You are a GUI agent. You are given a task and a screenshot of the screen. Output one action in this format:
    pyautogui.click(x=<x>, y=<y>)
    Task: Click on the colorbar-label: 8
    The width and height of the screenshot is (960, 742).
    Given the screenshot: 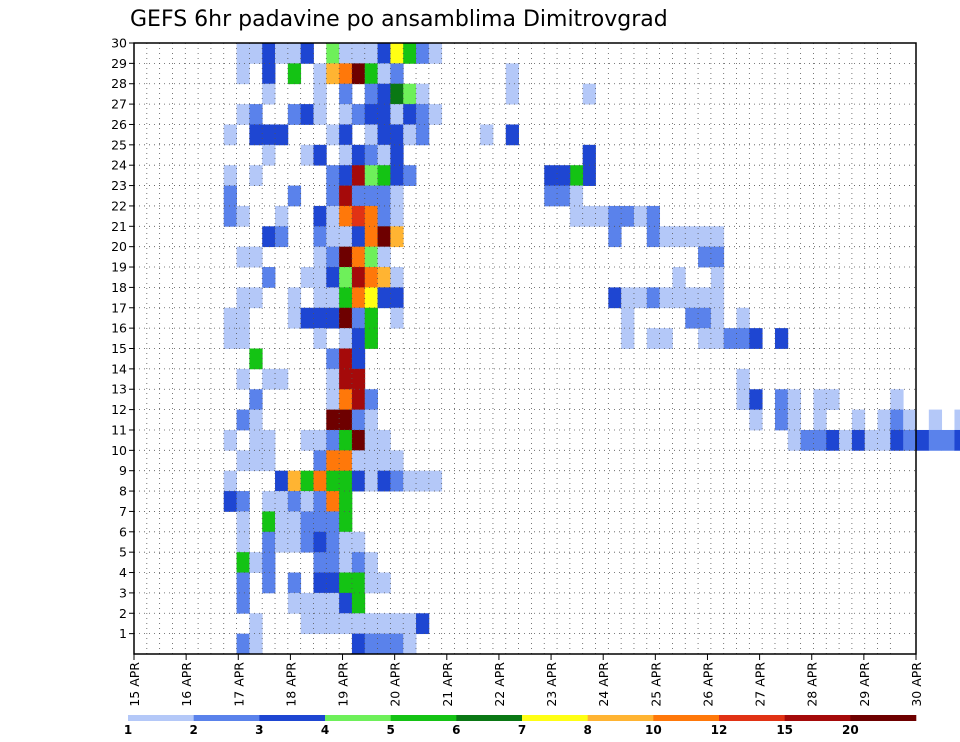 What is the action you would take?
    pyautogui.click(x=587, y=730)
    